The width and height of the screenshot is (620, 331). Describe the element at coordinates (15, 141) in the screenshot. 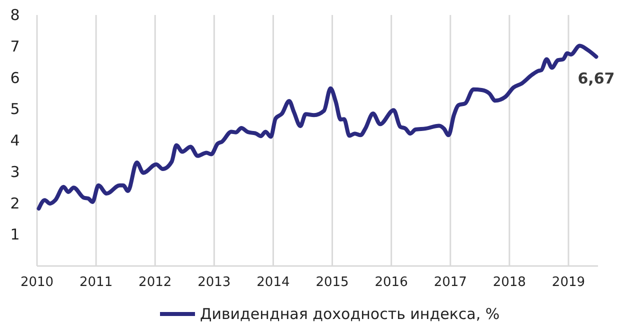

I see `y-tick-label: 4` at that location.